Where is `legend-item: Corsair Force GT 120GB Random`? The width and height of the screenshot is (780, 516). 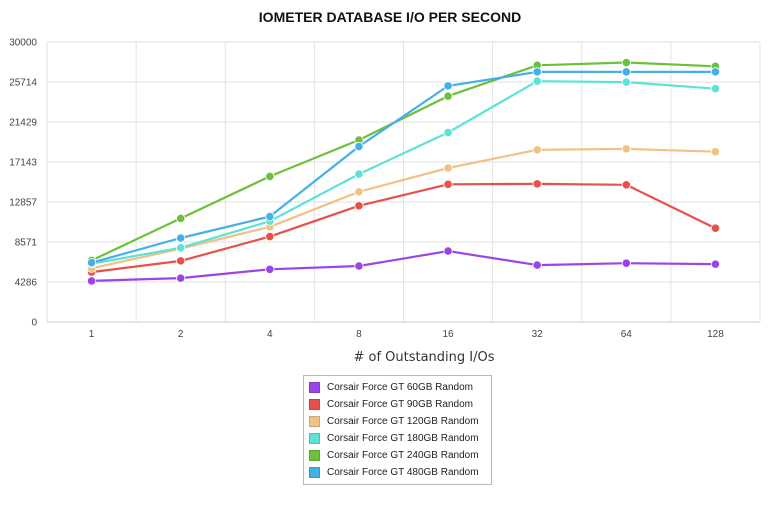 legend-item: Corsair Force GT 120GB Random is located at coordinates (400, 421).